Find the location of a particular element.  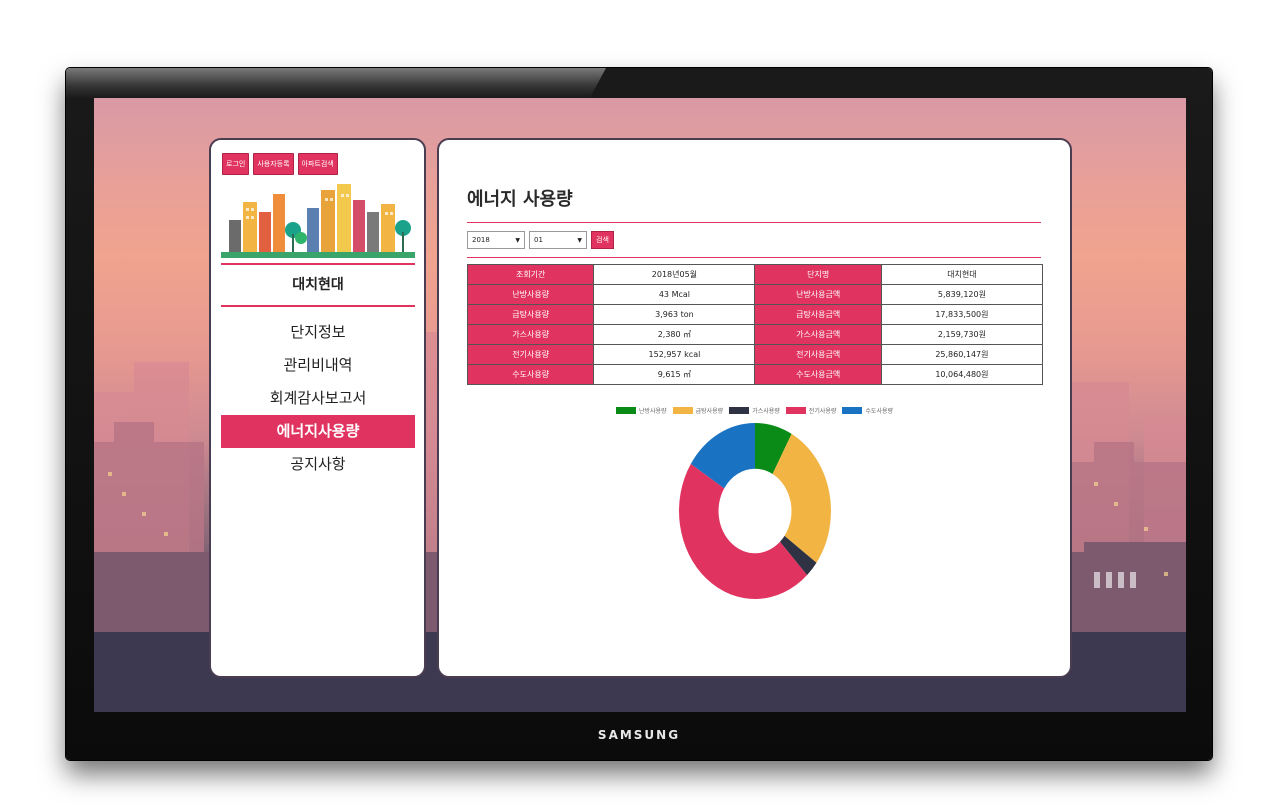

table-value-cell: 10,064,480원 is located at coordinates (962, 374).